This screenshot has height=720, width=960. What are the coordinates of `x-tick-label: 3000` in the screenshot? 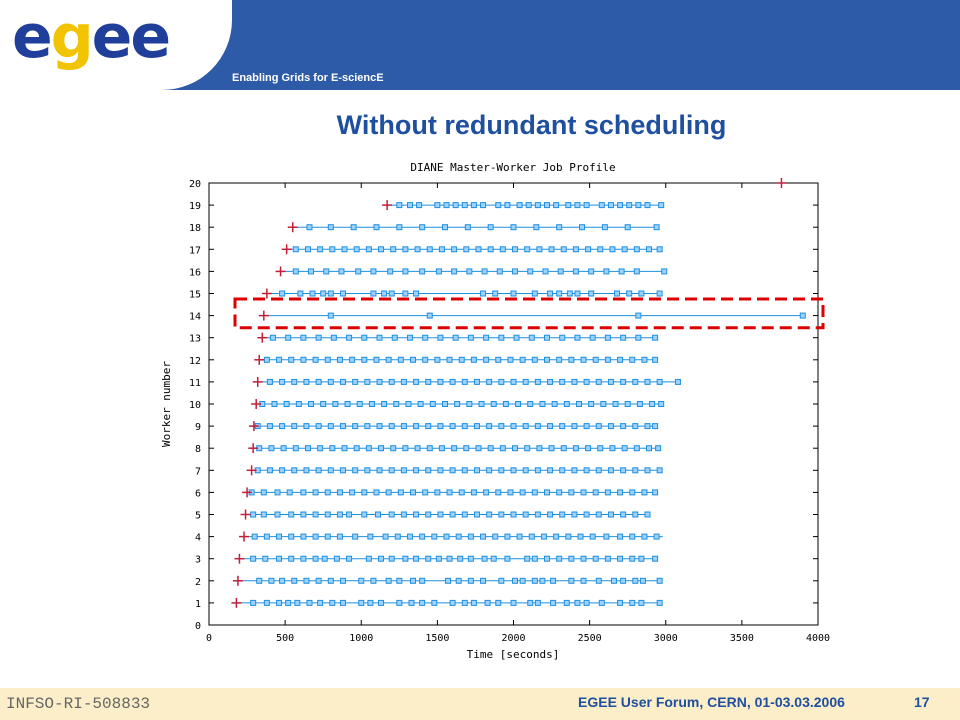 It's located at (666, 638).